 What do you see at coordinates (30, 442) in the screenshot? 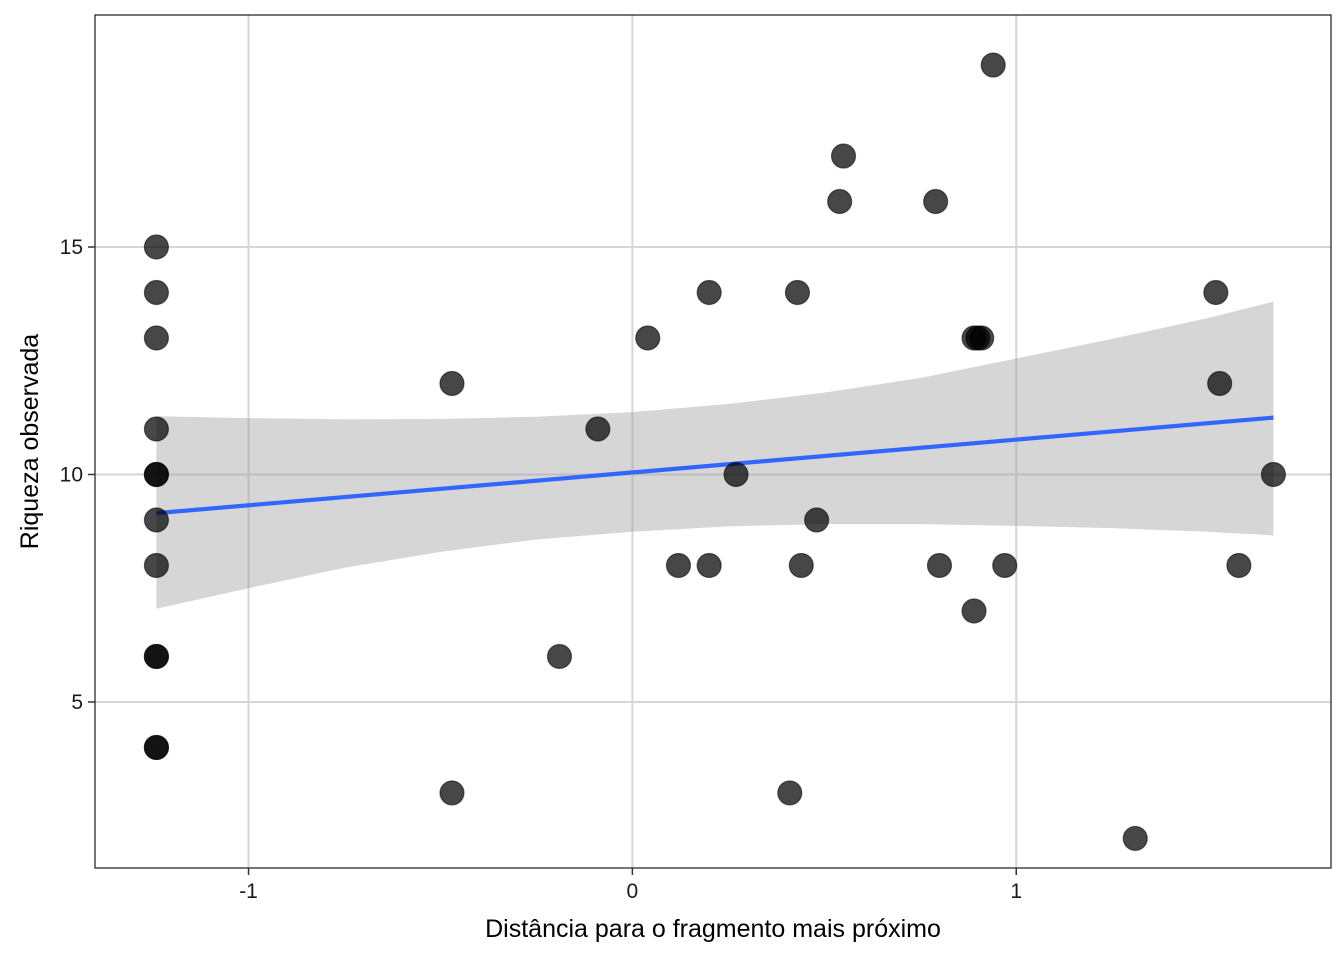
I see `y-axis-title: Riqueza observada` at bounding box center [30, 442].